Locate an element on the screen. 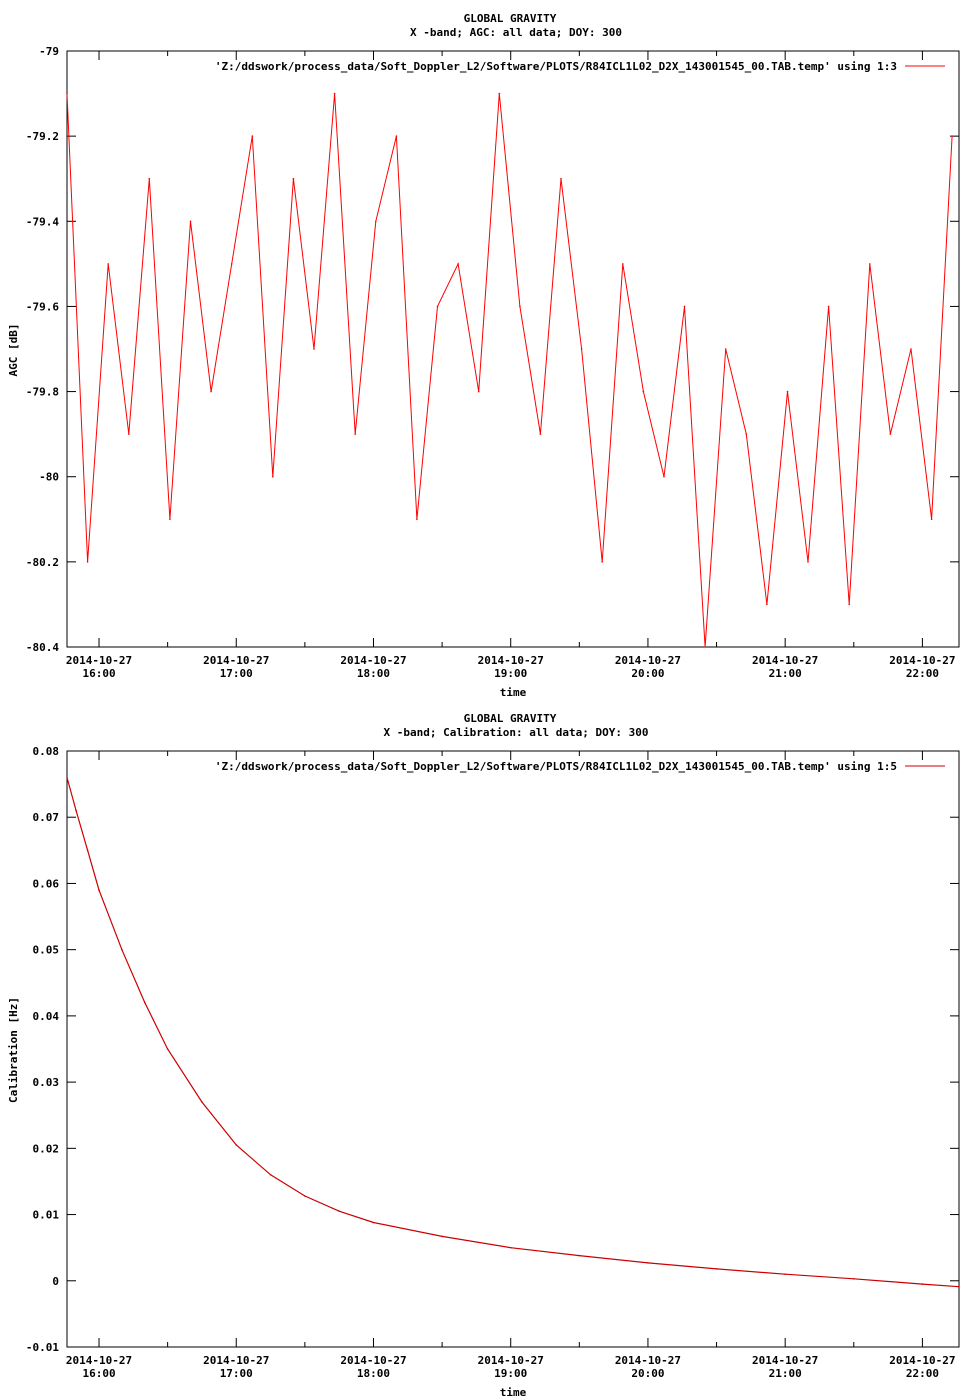  calibration-ytick-label: 0 is located at coordinates (55, 1281).